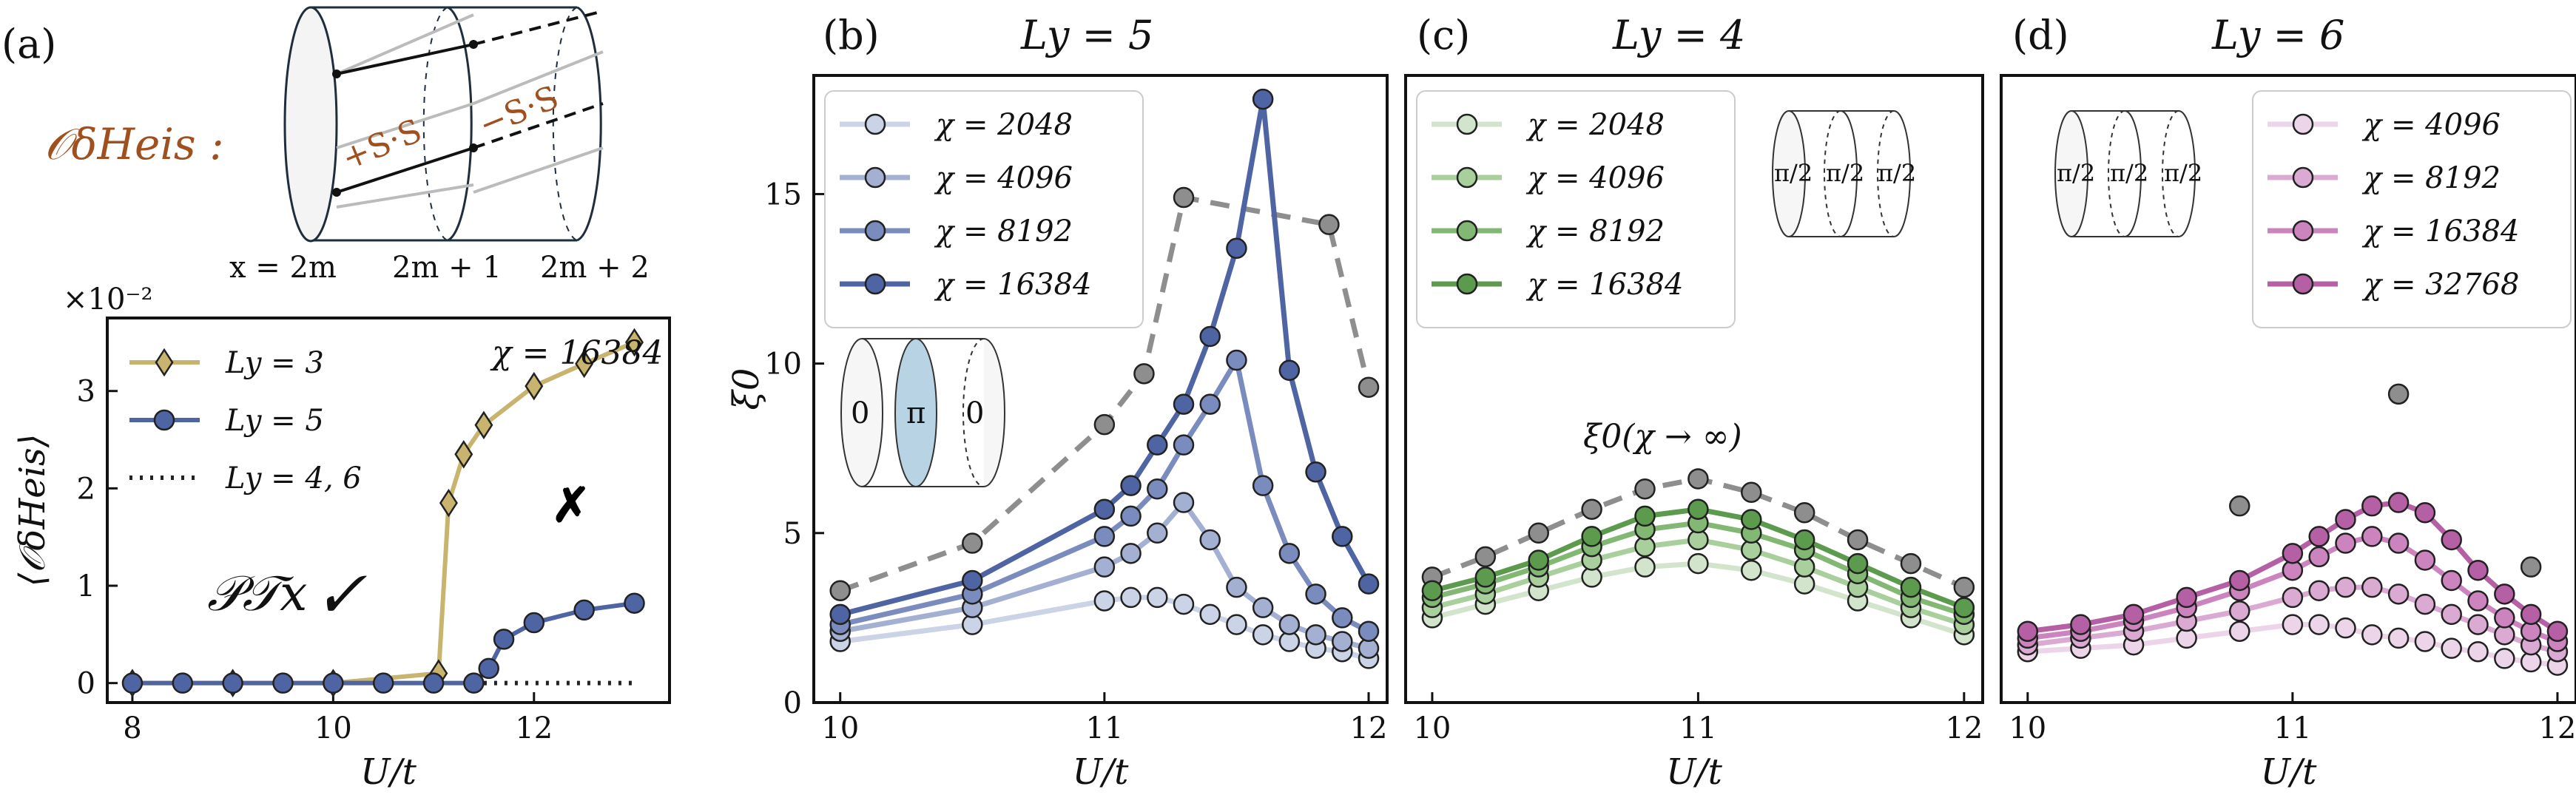 This screenshot has height=812, width=2576. Describe the element at coordinates (283, 268) in the screenshot. I see `site-label-1: x = 2m` at that location.